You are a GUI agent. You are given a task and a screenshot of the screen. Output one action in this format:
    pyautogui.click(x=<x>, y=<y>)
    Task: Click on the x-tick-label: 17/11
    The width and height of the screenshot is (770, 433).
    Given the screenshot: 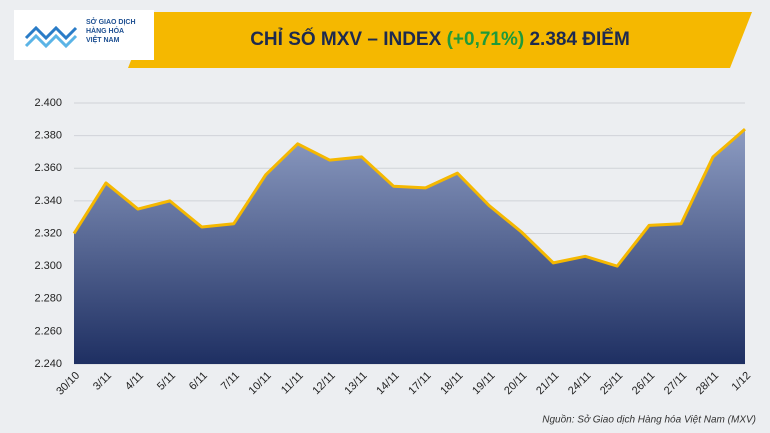 What is the action you would take?
    pyautogui.click(x=419, y=383)
    